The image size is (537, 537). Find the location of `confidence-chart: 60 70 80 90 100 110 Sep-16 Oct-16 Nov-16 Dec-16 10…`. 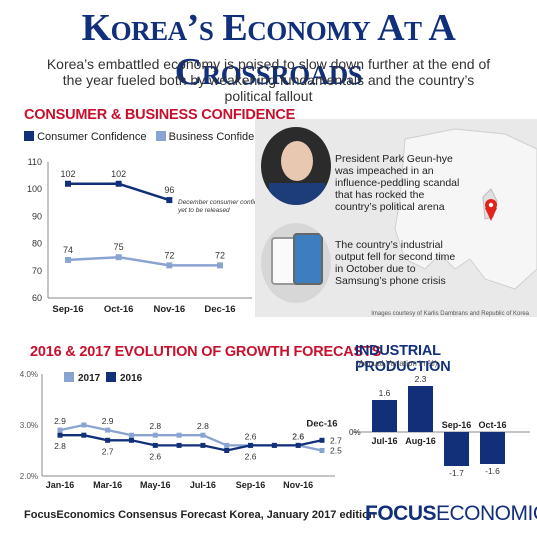

confidence-chart: 60 70 80 90 100 110 Sep-16 Oct-16 Nov-16 Dec-16 10… is located at coordinates (144, 236).